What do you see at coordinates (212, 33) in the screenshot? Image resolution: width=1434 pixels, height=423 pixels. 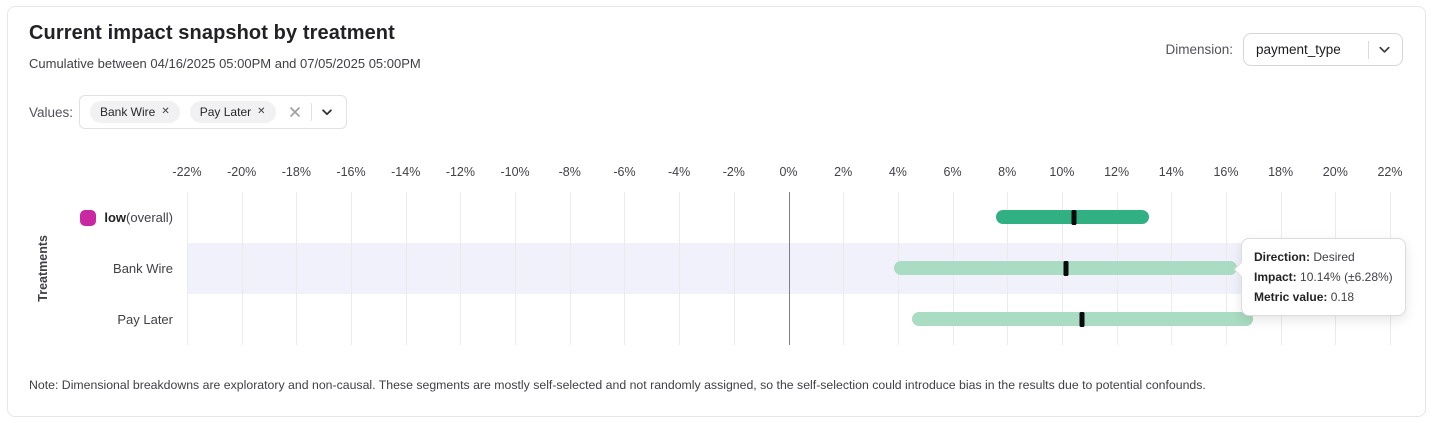 I see `page-title: Current impact snapshot by treatment` at bounding box center [212, 33].